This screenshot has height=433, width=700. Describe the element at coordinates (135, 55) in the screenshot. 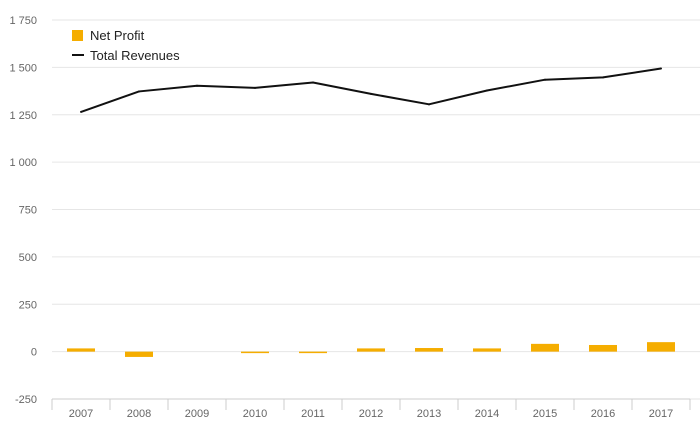

I see `legend-label-total-revenues: Total Revenues` at that location.